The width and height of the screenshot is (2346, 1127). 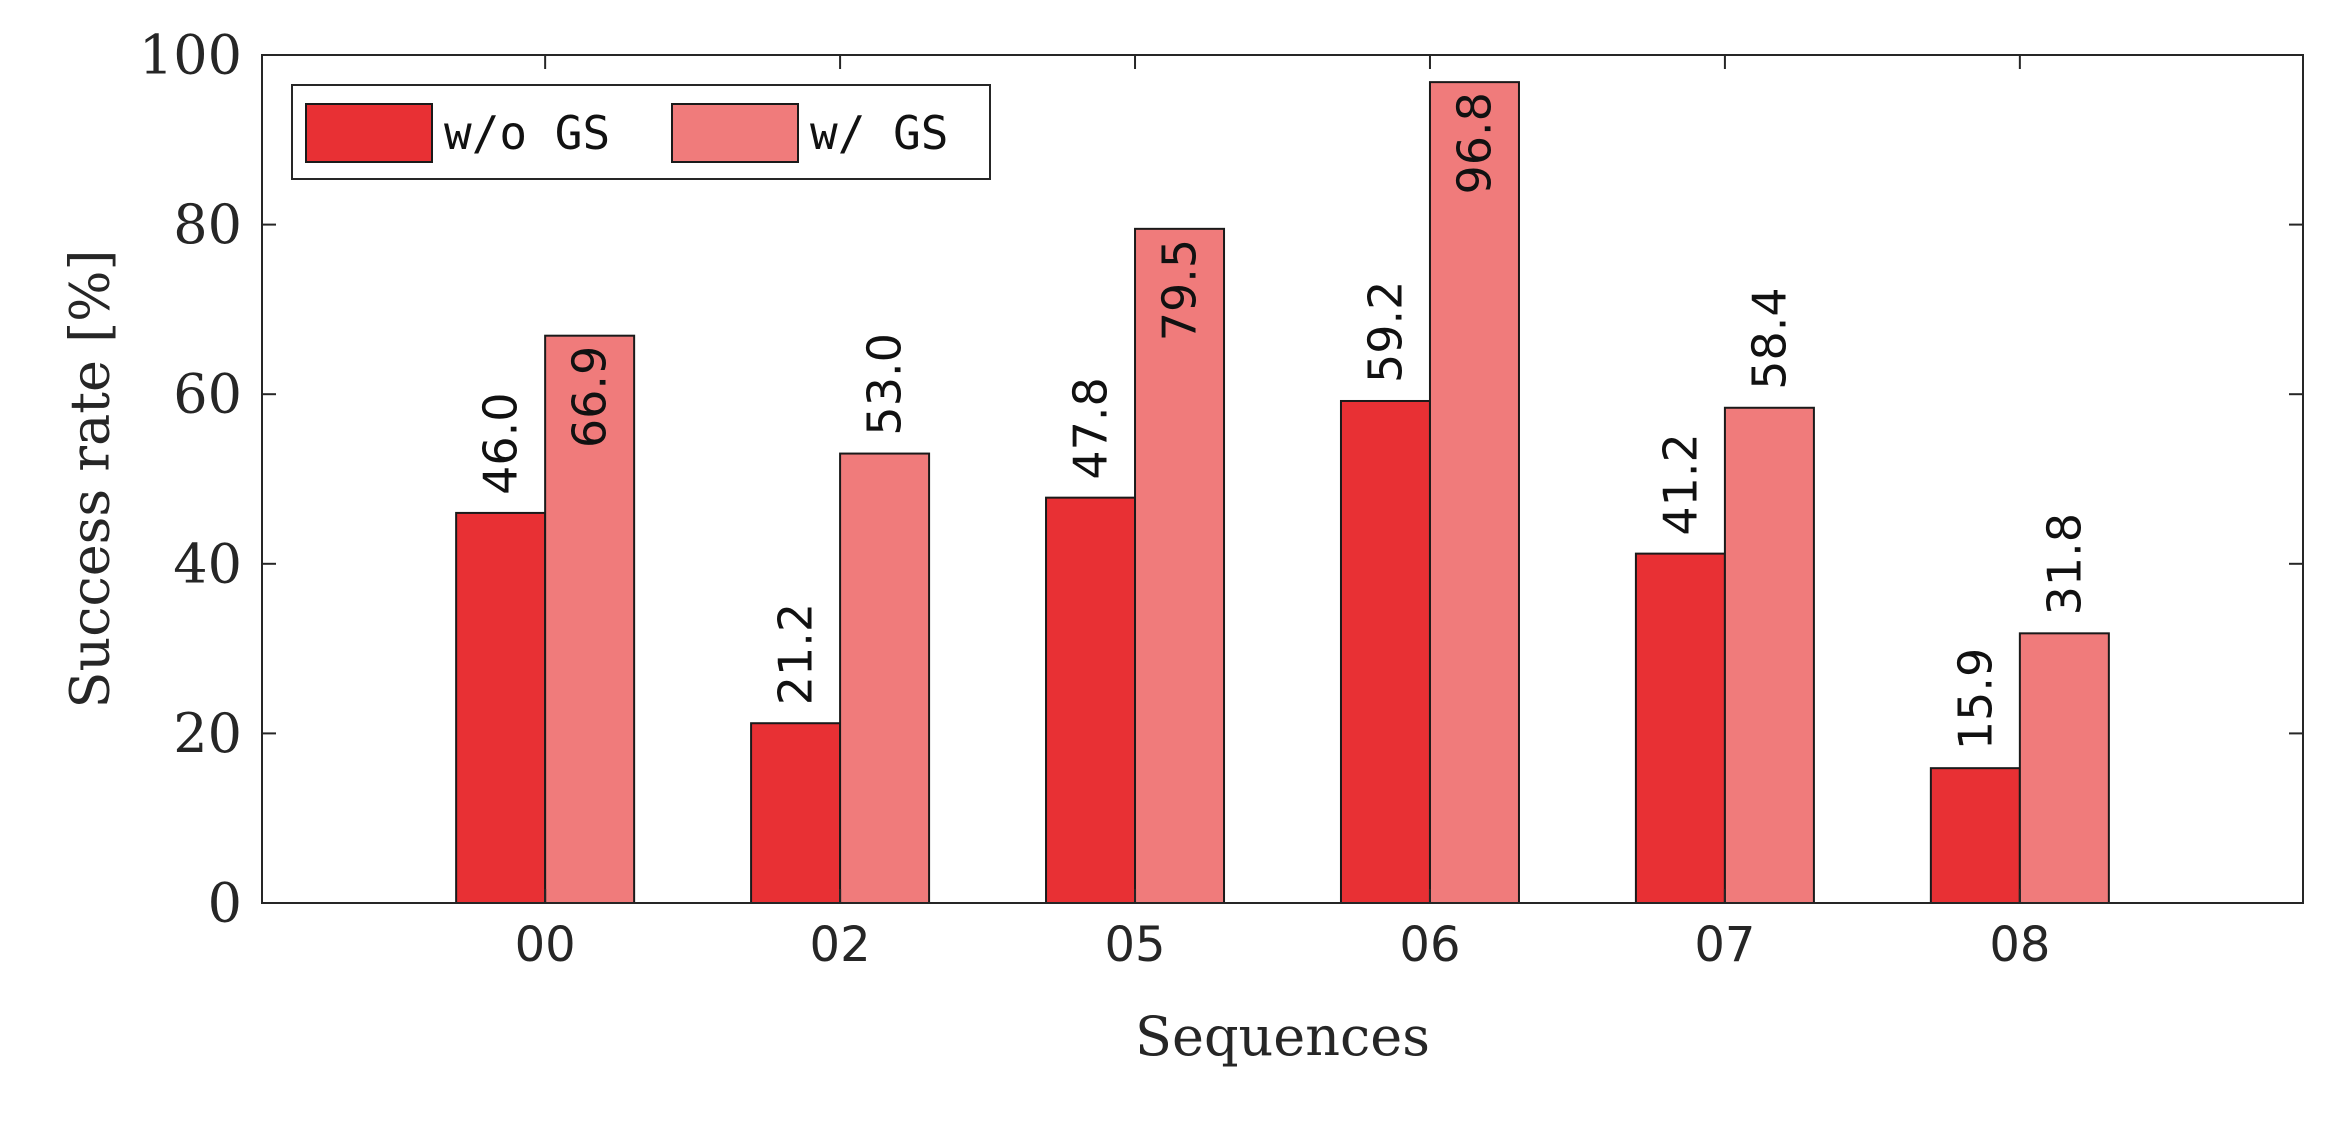 I want to click on x-tick-label-08: 08, so click(x=2019, y=945).